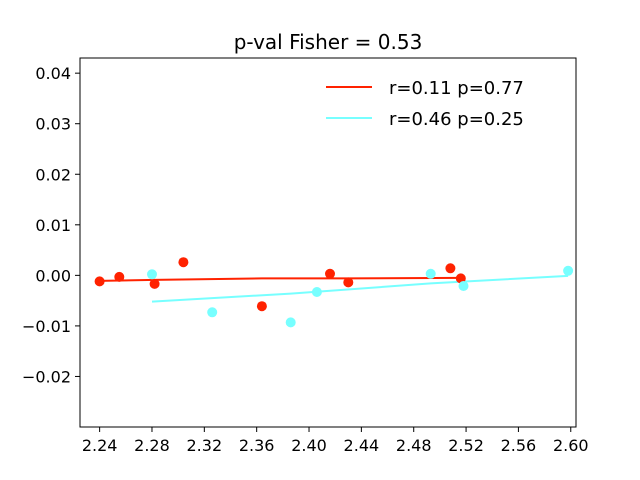  I want to click on y-axis: −0.02 −0.01 0.00 0.01 0.02 0.03 0.04, so click(51, 225).